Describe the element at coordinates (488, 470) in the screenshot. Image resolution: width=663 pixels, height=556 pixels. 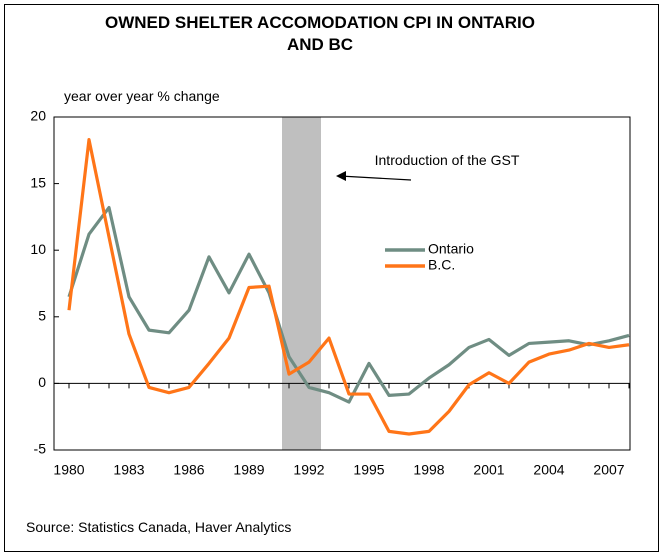
I see `x-tick-label: 2001` at that location.